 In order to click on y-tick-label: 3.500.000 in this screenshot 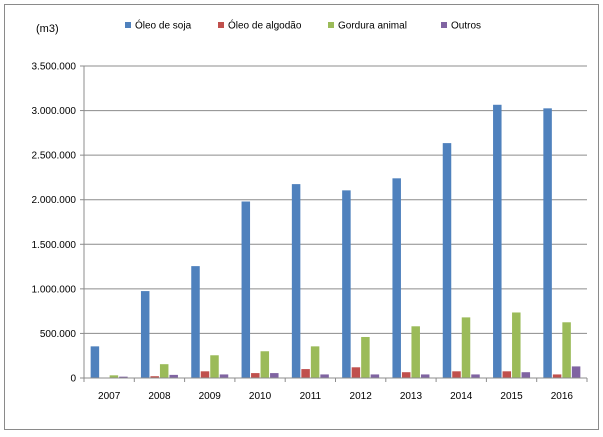, I will do `click(54, 67)`.